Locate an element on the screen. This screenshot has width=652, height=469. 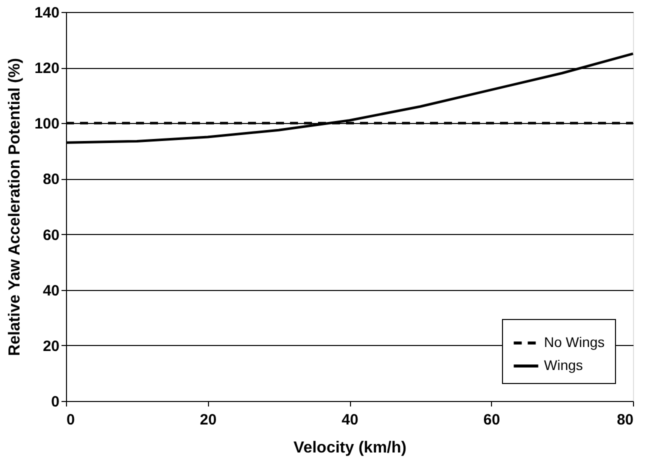
y-tick-label: 80 is located at coordinates (51, 179).